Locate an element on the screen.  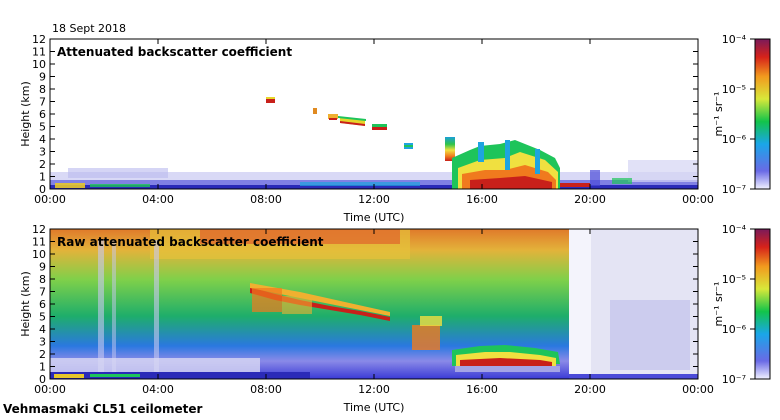
instrument-label: Vehmasmaki CL51 ceilometer is located at coordinates (103, 409).